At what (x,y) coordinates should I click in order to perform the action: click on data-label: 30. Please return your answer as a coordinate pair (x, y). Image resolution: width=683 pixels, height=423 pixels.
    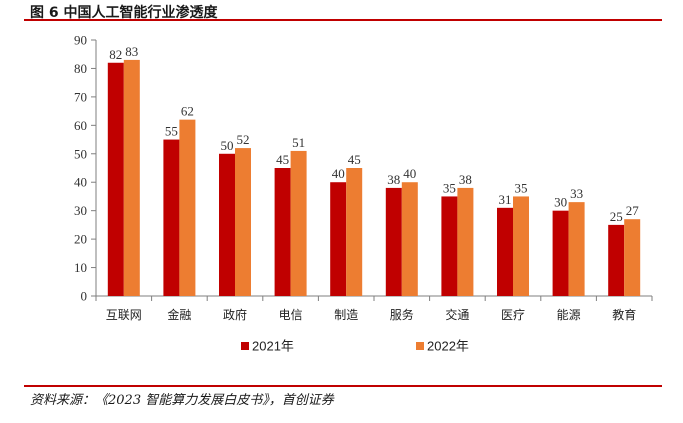
    Looking at the image, I should click on (560, 202).